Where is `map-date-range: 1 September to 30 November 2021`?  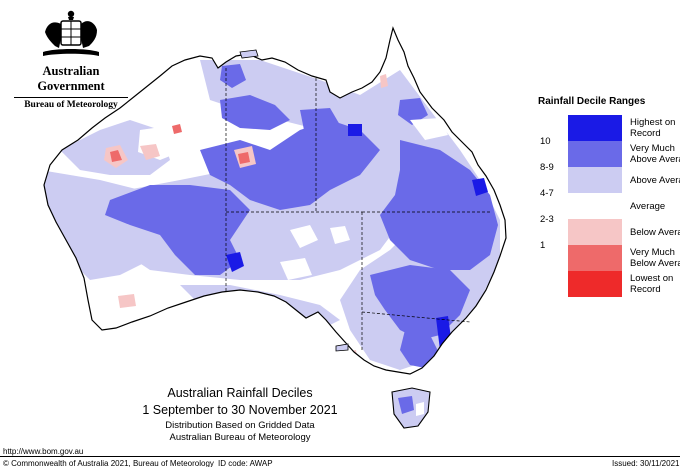
map-date-range: 1 September to 30 November 2021 is located at coordinates (240, 410).